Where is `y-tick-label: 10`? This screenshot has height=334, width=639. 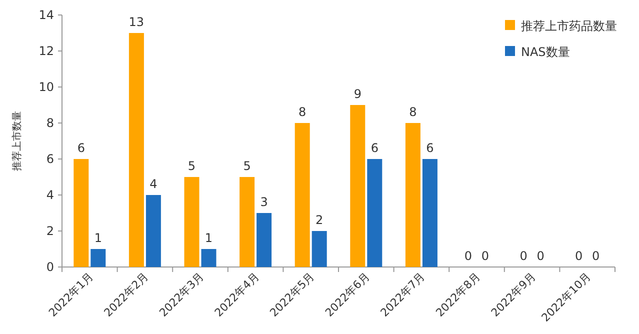 y-tick-label: 10 is located at coordinates (46, 87).